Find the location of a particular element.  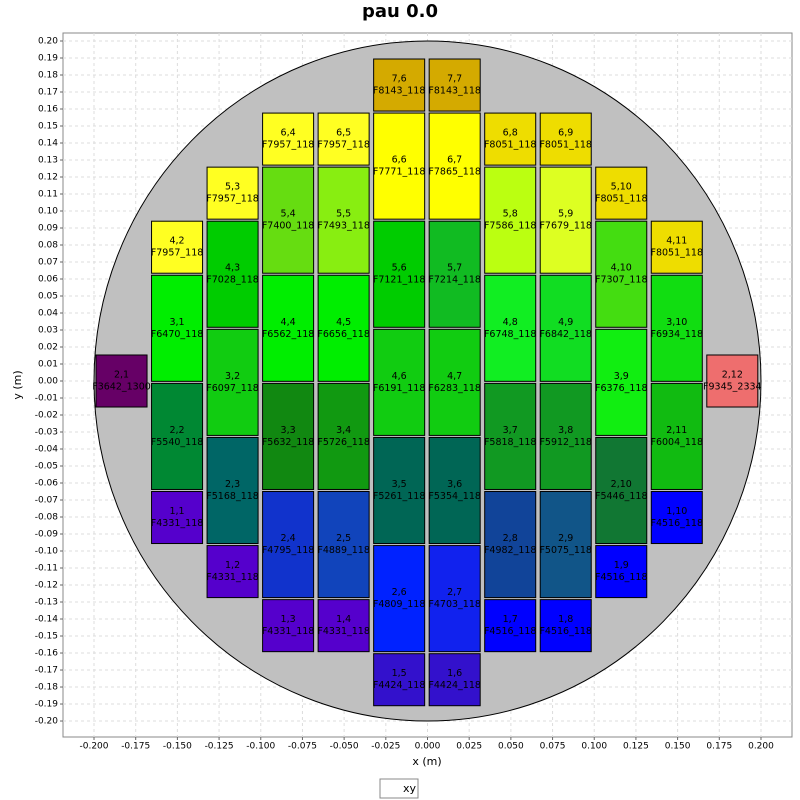

die-label: 5,3 is located at coordinates (232, 187).